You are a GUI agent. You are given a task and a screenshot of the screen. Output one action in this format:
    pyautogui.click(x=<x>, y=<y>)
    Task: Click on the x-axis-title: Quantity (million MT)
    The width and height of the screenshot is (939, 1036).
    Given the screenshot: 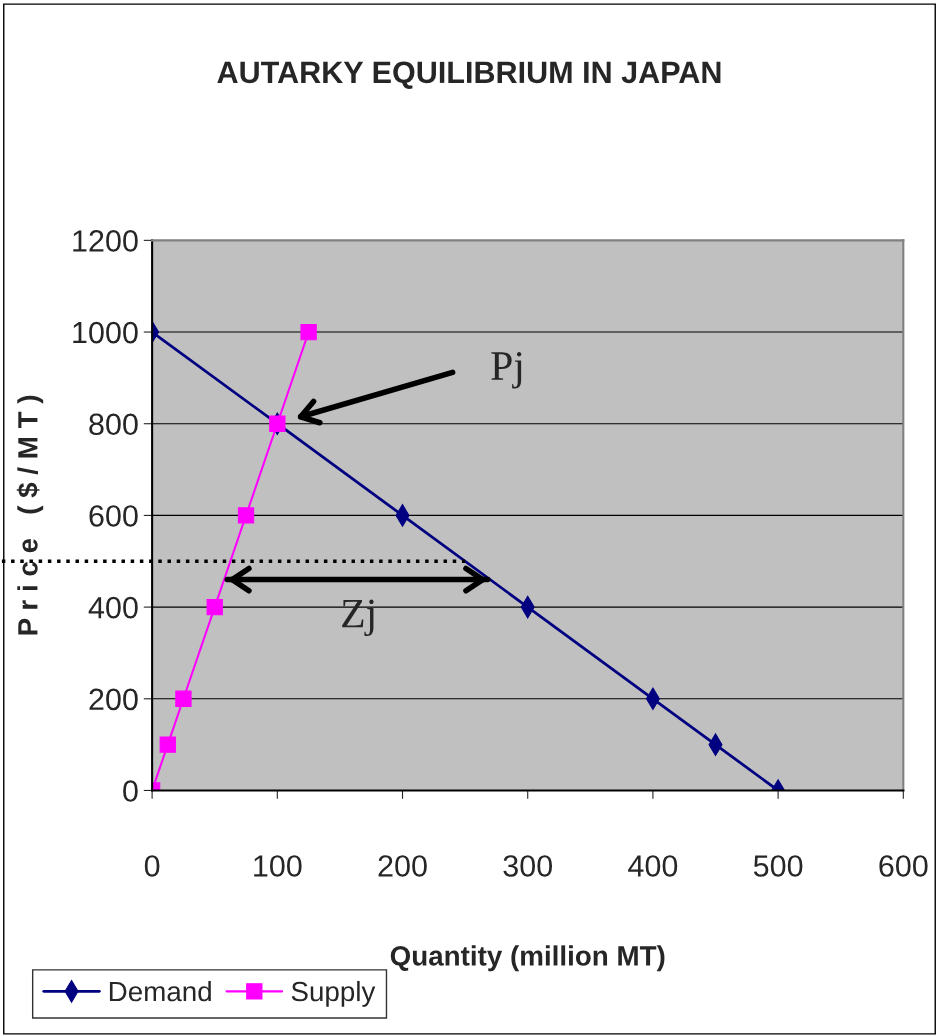 What is the action you would take?
    pyautogui.click(x=527, y=958)
    